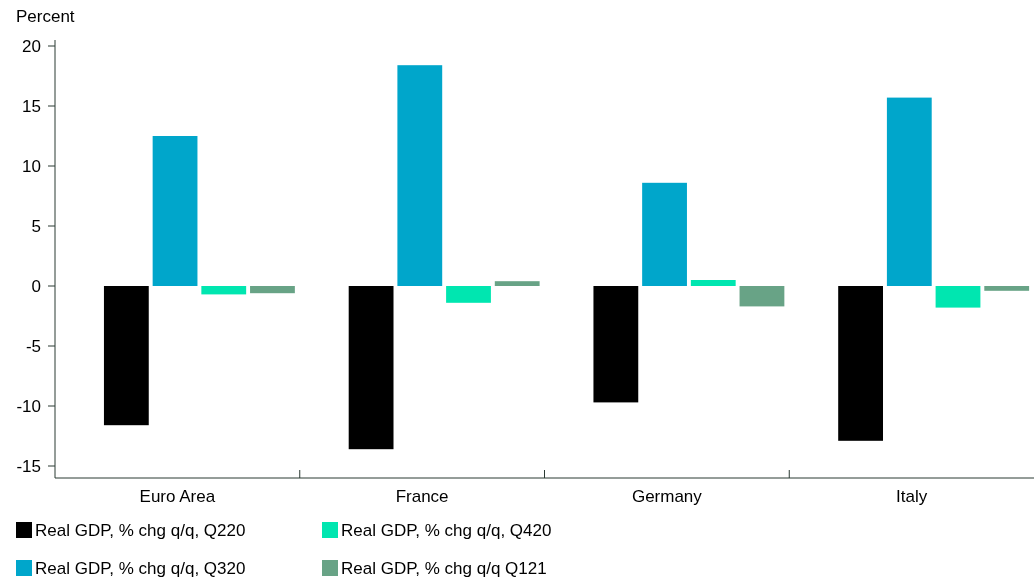  Describe the element at coordinates (31, 46) in the screenshot. I see `y-tick-label: 20` at that location.